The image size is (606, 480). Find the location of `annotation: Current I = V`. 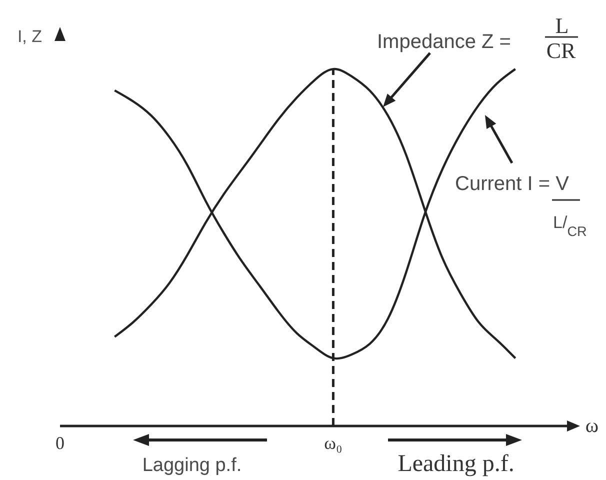

annotation: Current I = V is located at coordinates (512, 184).